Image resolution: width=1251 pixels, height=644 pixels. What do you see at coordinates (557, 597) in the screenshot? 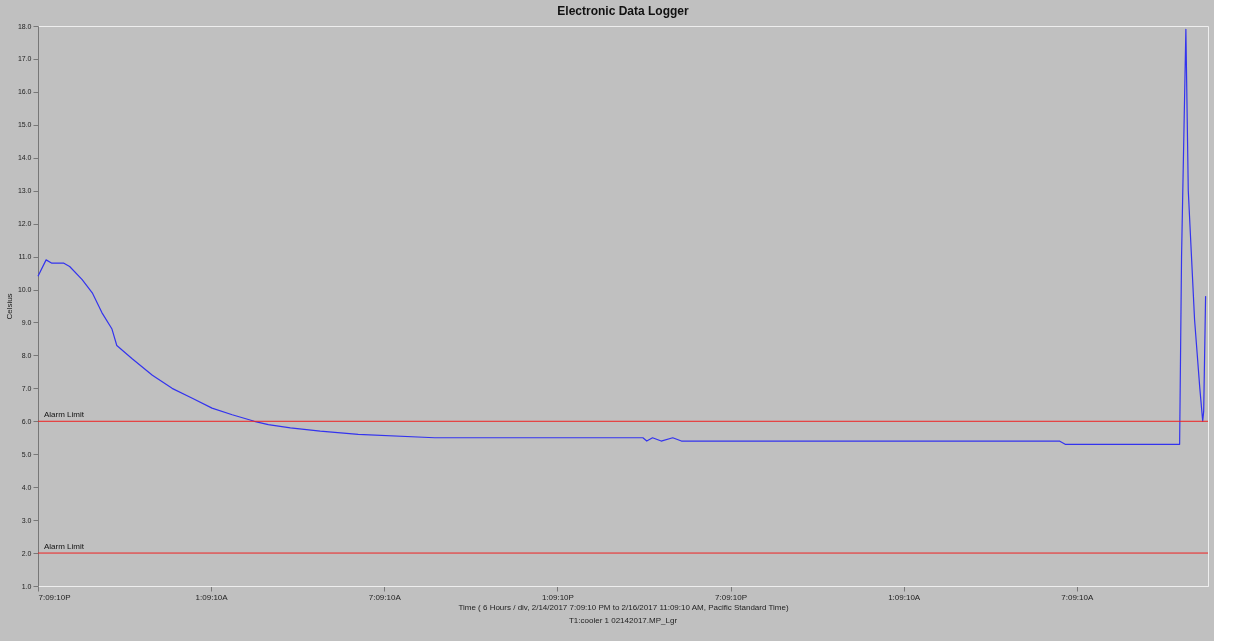
I see `x-tick-label: 1:09:10P` at bounding box center [557, 597].